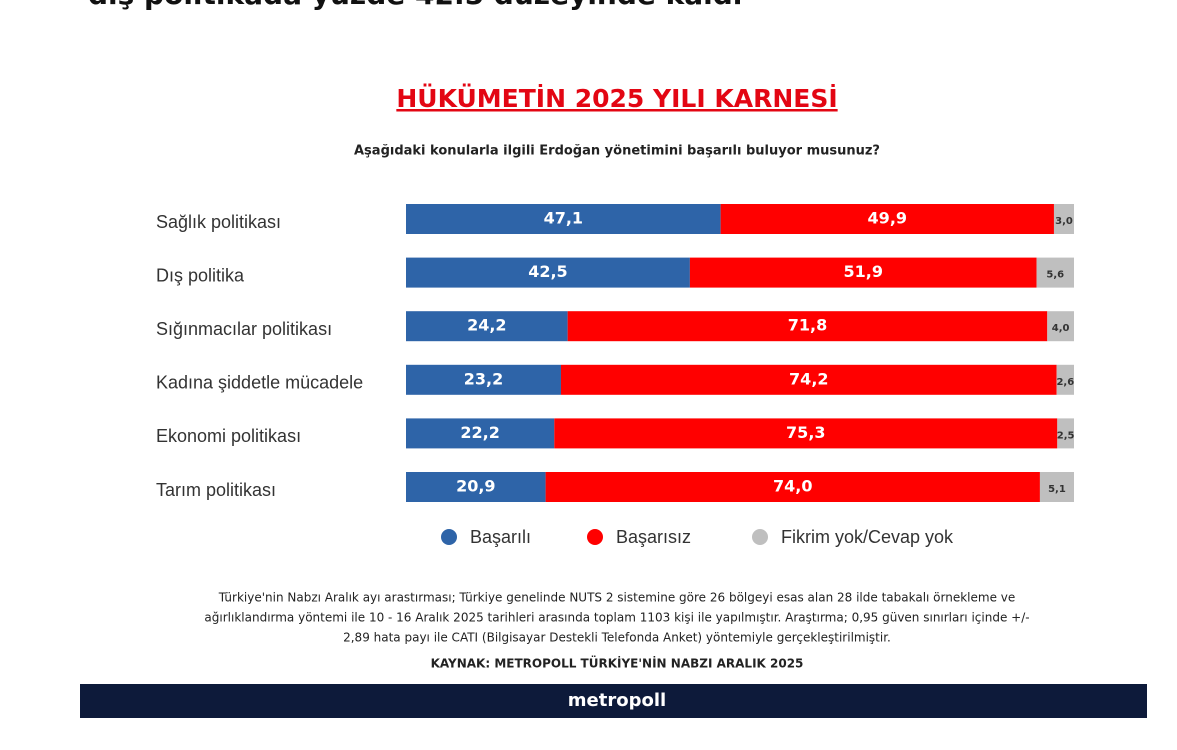 This screenshot has width=1177, height=750. I want to click on category-label: Dış politika, so click(200, 275).